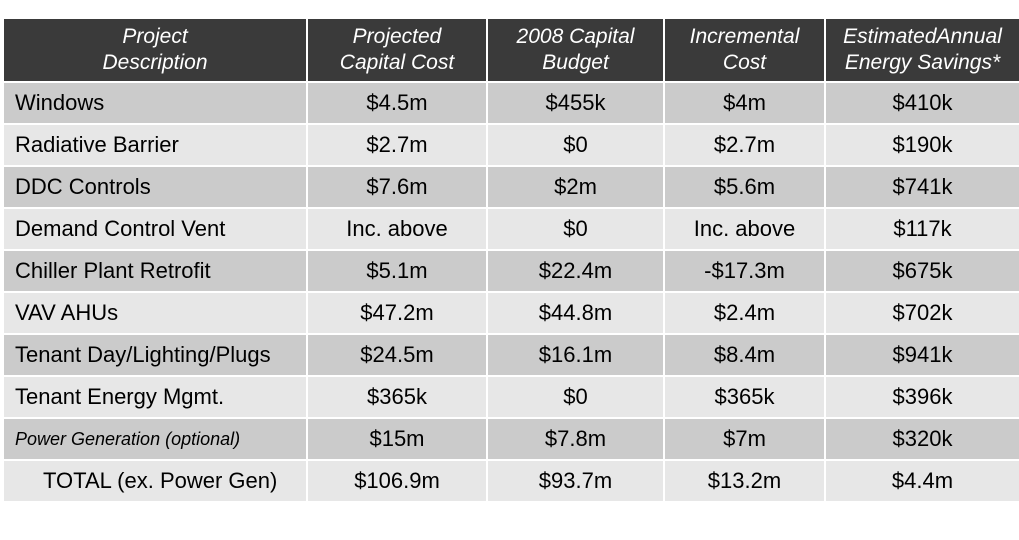 The width and height of the screenshot is (1019, 540). What do you see at coordinates (921, 229) in the screenshot?
I see `cell-savings: $117k` at bounding box center [921, 229].